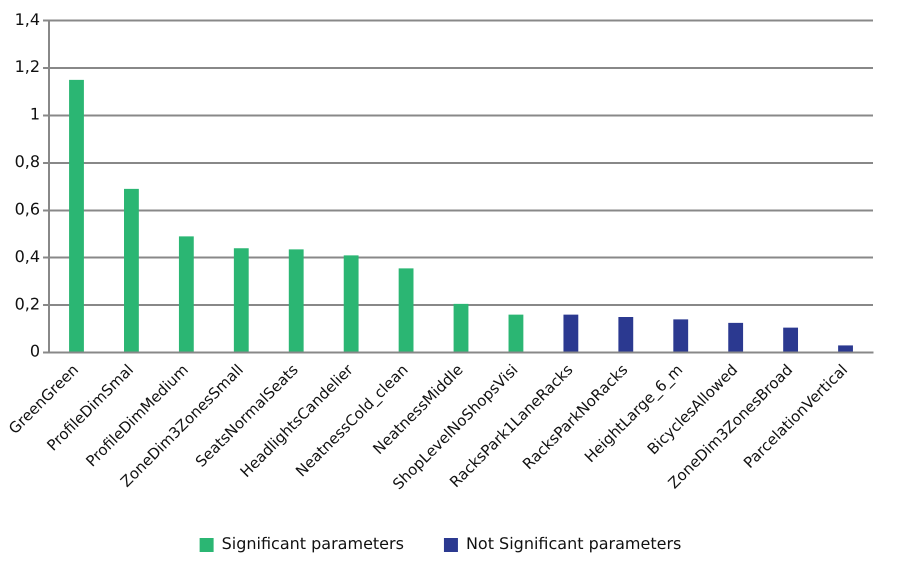 This screenshot has width=901, height=571. Describe the element at coordinates (27, 208) in the screenshot. I see `y-tick-label: 0,6` at that location.